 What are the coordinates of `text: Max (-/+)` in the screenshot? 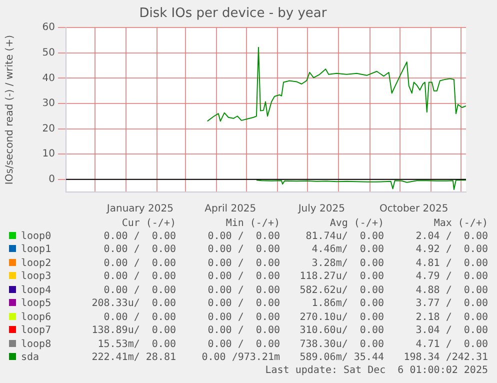 It's located at (460, 224).